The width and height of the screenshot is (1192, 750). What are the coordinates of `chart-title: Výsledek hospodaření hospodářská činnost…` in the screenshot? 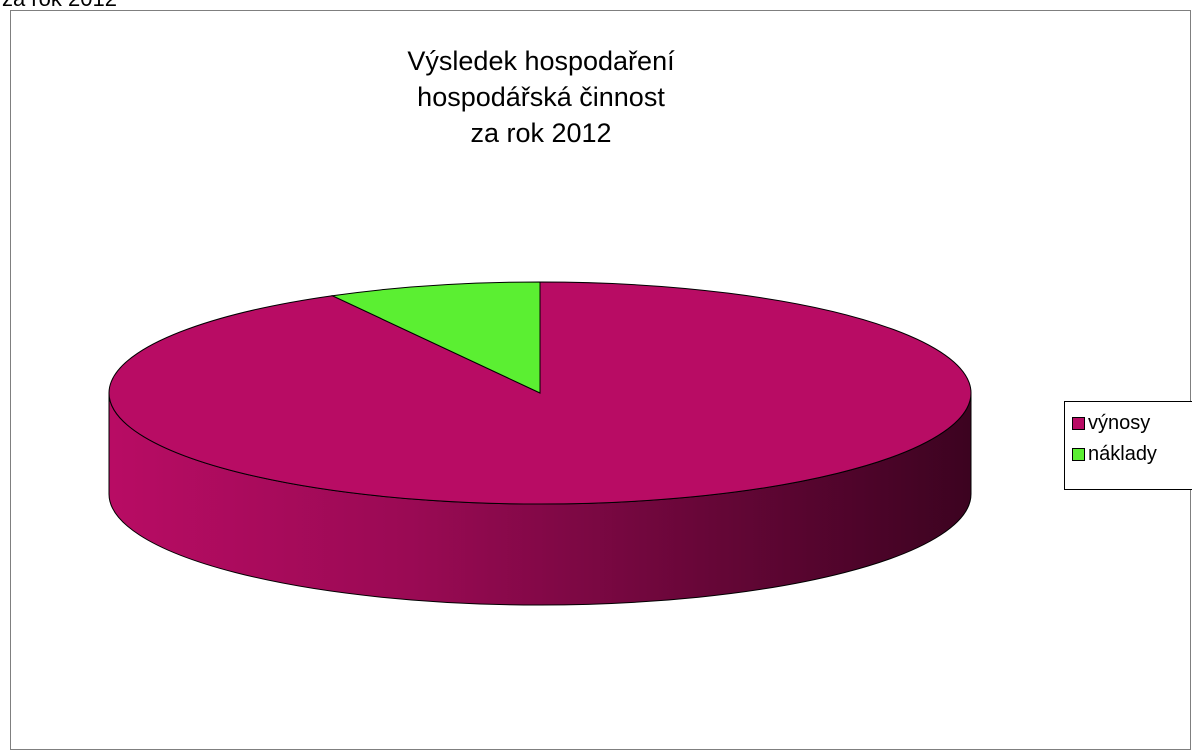 It's located at (541, 97).